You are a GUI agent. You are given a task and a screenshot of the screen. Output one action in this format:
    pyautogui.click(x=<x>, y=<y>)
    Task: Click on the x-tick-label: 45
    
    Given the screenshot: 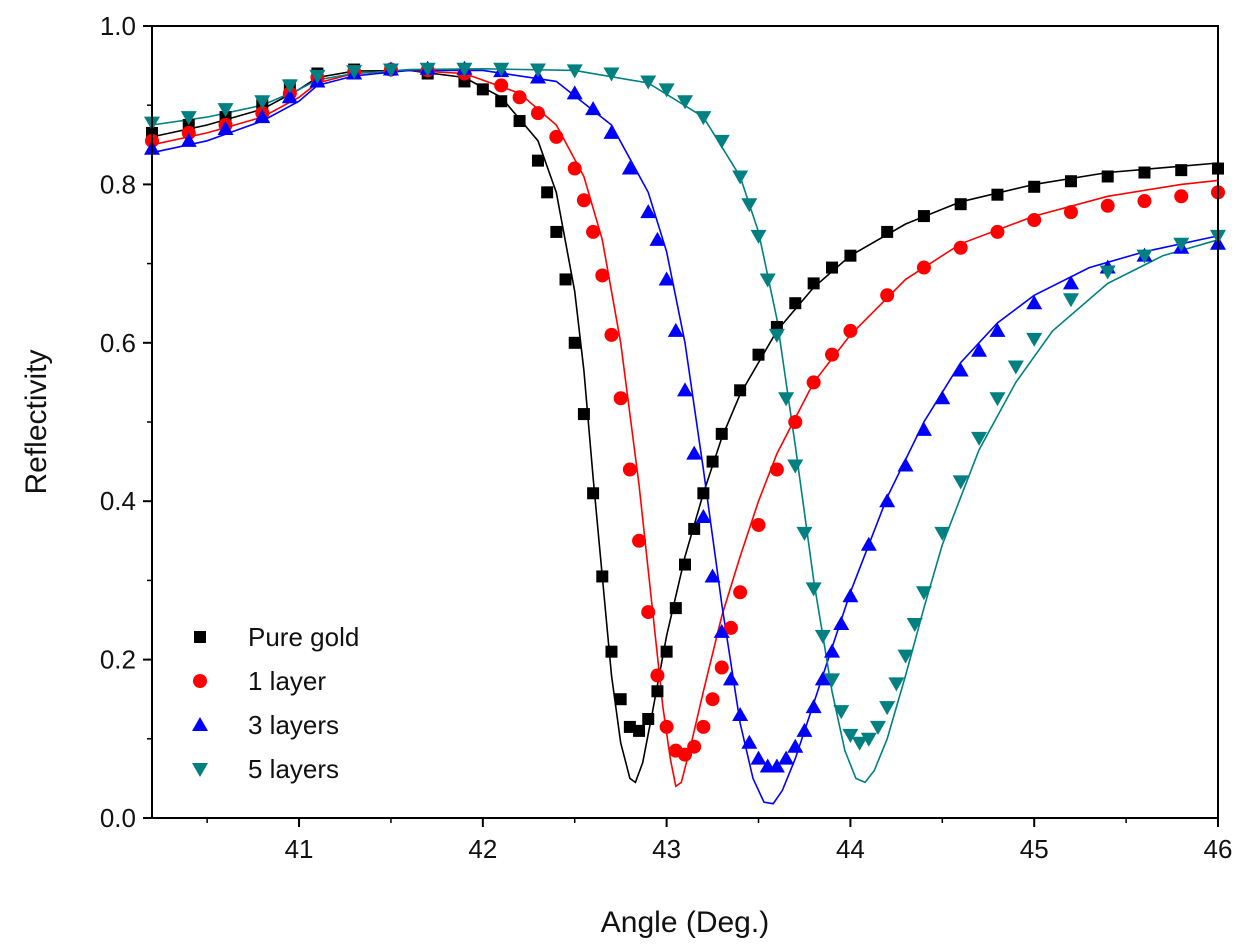 What is the action you would take?
    pyautogui.click(x=1034, y=849)
    